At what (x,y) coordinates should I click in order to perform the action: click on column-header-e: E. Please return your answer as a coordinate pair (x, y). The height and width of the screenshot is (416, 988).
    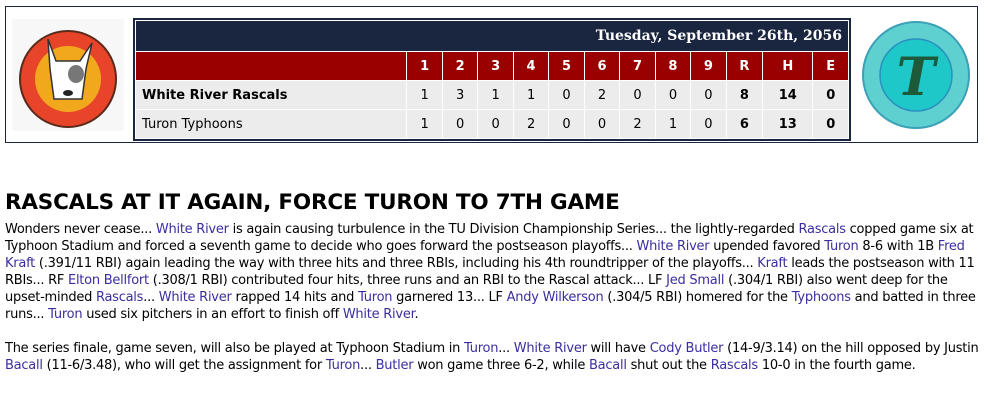
    Looking at the image, I should click on (830, 66).